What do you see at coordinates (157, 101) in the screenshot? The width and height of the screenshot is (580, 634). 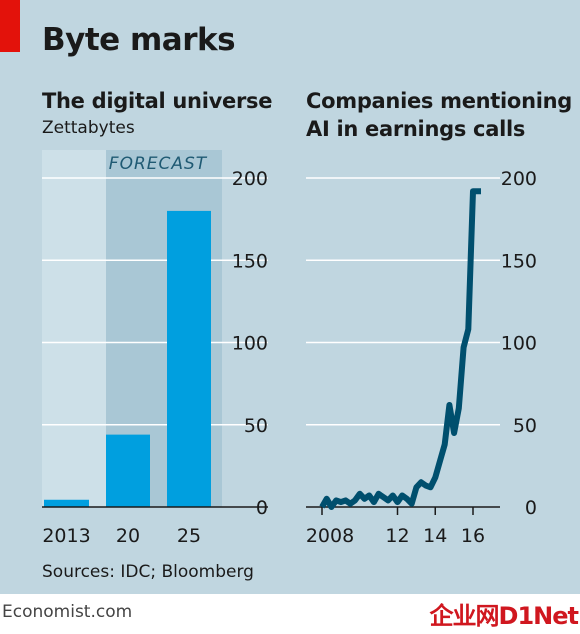 I see `left-panel-title: The digital universe` at bounding box center [157, 101].